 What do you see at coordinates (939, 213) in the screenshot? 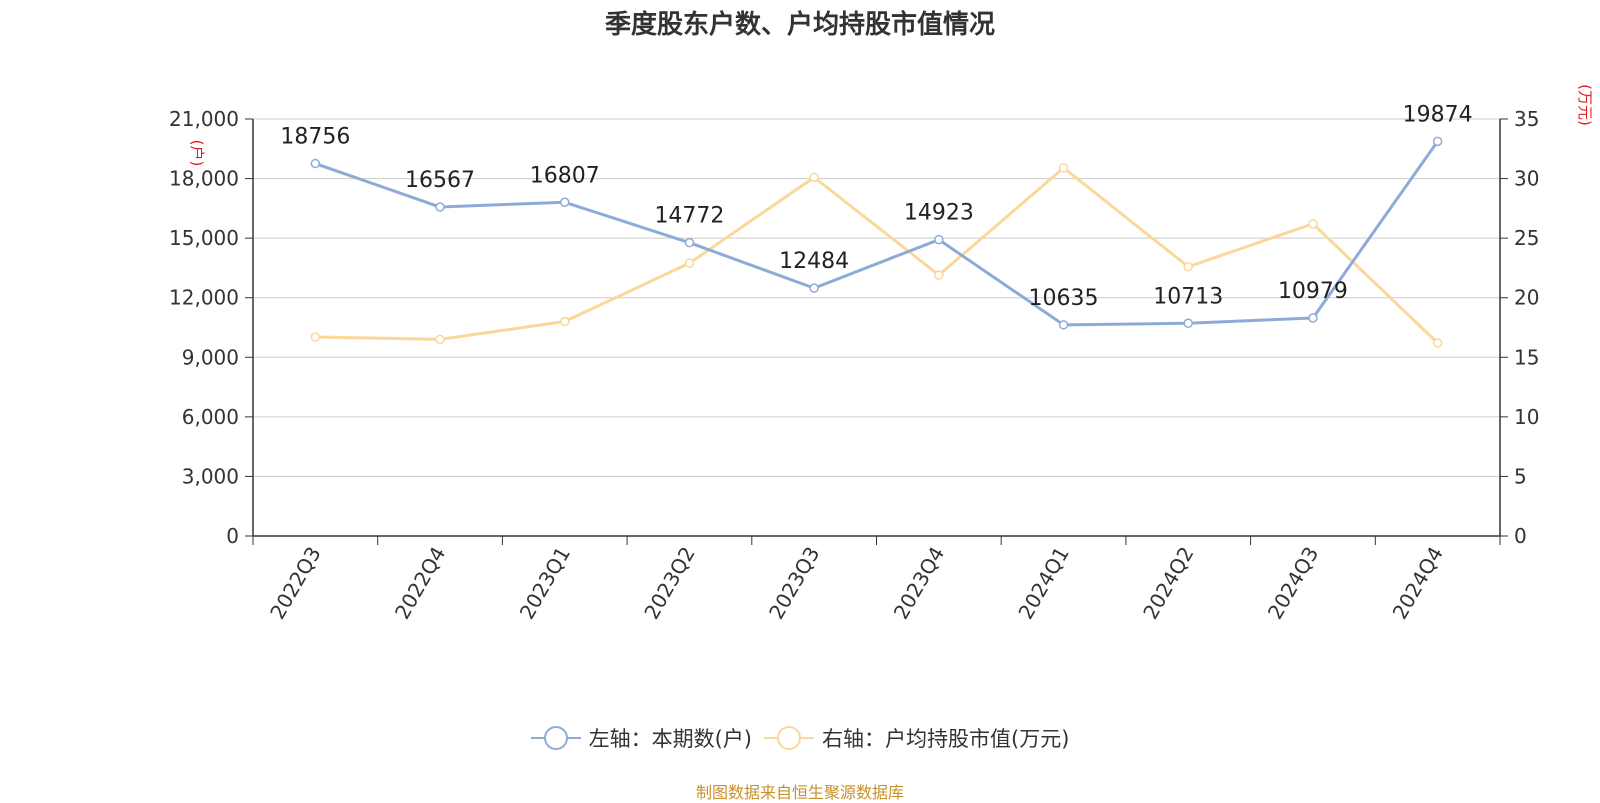
I see `data-label: 14923` at bounding box center [939, 213].